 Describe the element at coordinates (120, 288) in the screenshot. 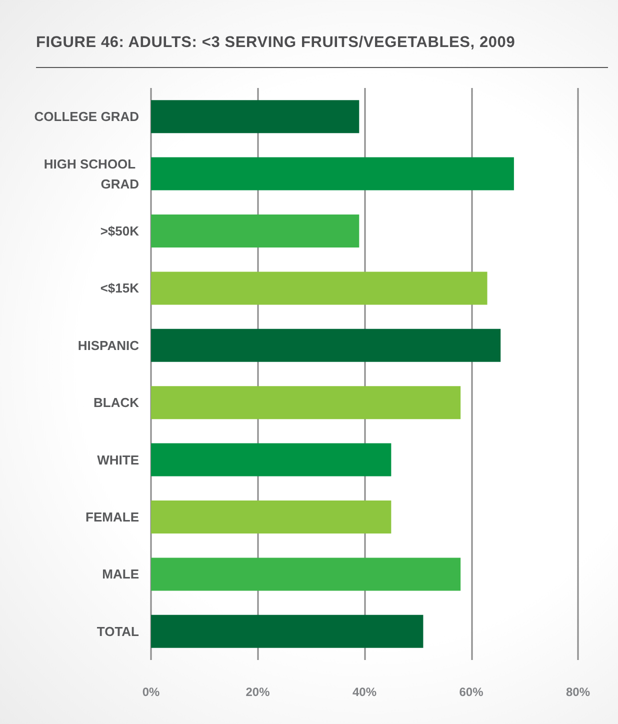

I see `y-tick-label: <$15K` at that location.